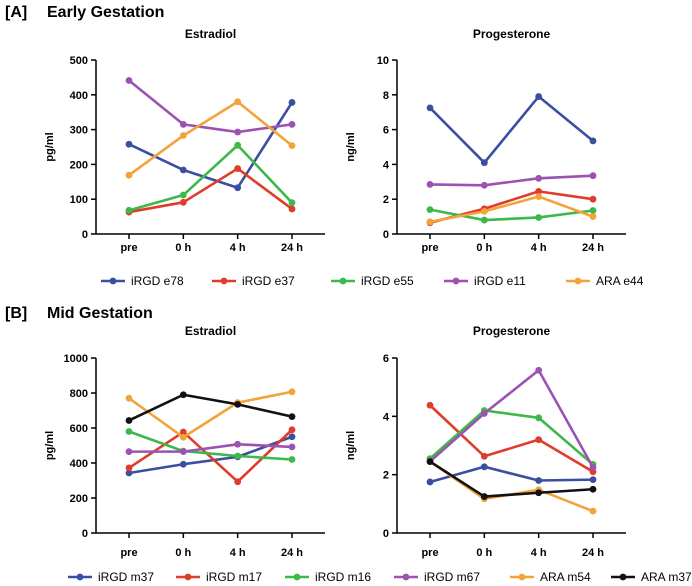  Describe the element at coordinates (50, 146) in the screenshot. I see `y-axis-label: pg/ml` at that location.